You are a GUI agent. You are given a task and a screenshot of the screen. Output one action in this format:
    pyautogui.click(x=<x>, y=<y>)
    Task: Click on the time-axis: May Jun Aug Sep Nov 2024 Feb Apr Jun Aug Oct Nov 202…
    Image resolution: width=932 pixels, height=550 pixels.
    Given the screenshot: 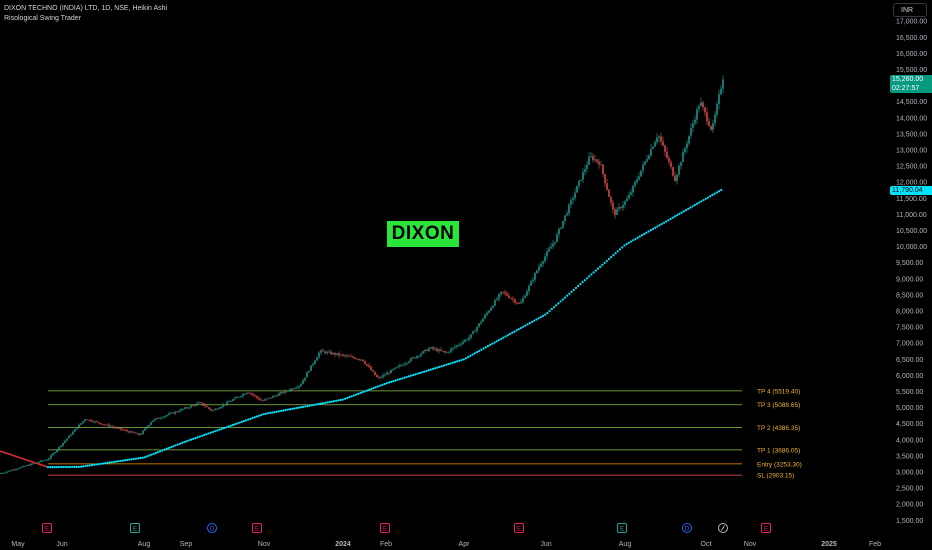 What is the action you would take?
    pyautogui.click(x=446, y=544)
    